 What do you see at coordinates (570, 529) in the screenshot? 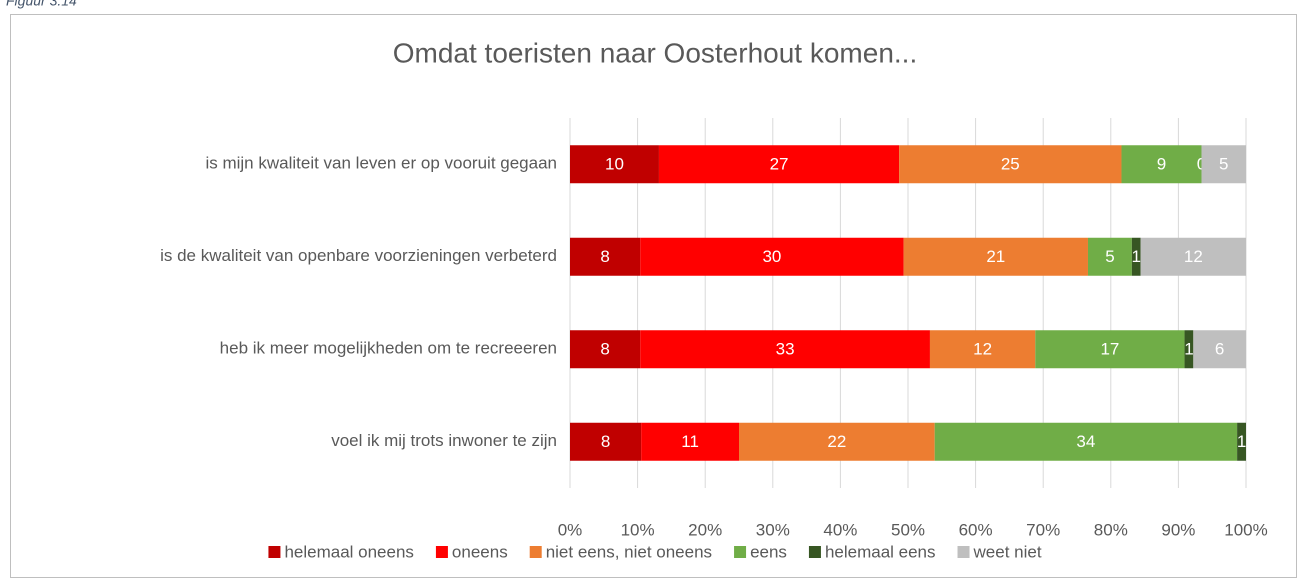
I see `x-tick-label: 0%` at bounding box center [570, 529].